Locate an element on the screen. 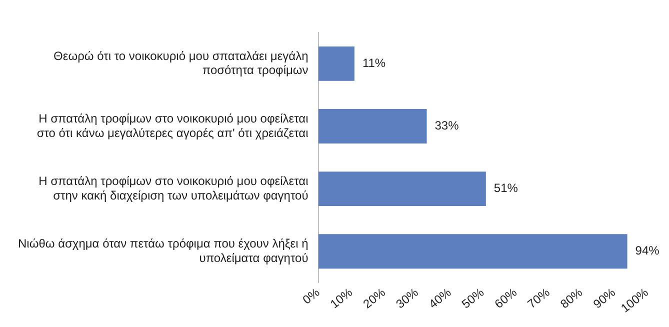 The width and height of the screenshot is (669, 327). x-tick-label: 50% is located at coordinates (473, 298).